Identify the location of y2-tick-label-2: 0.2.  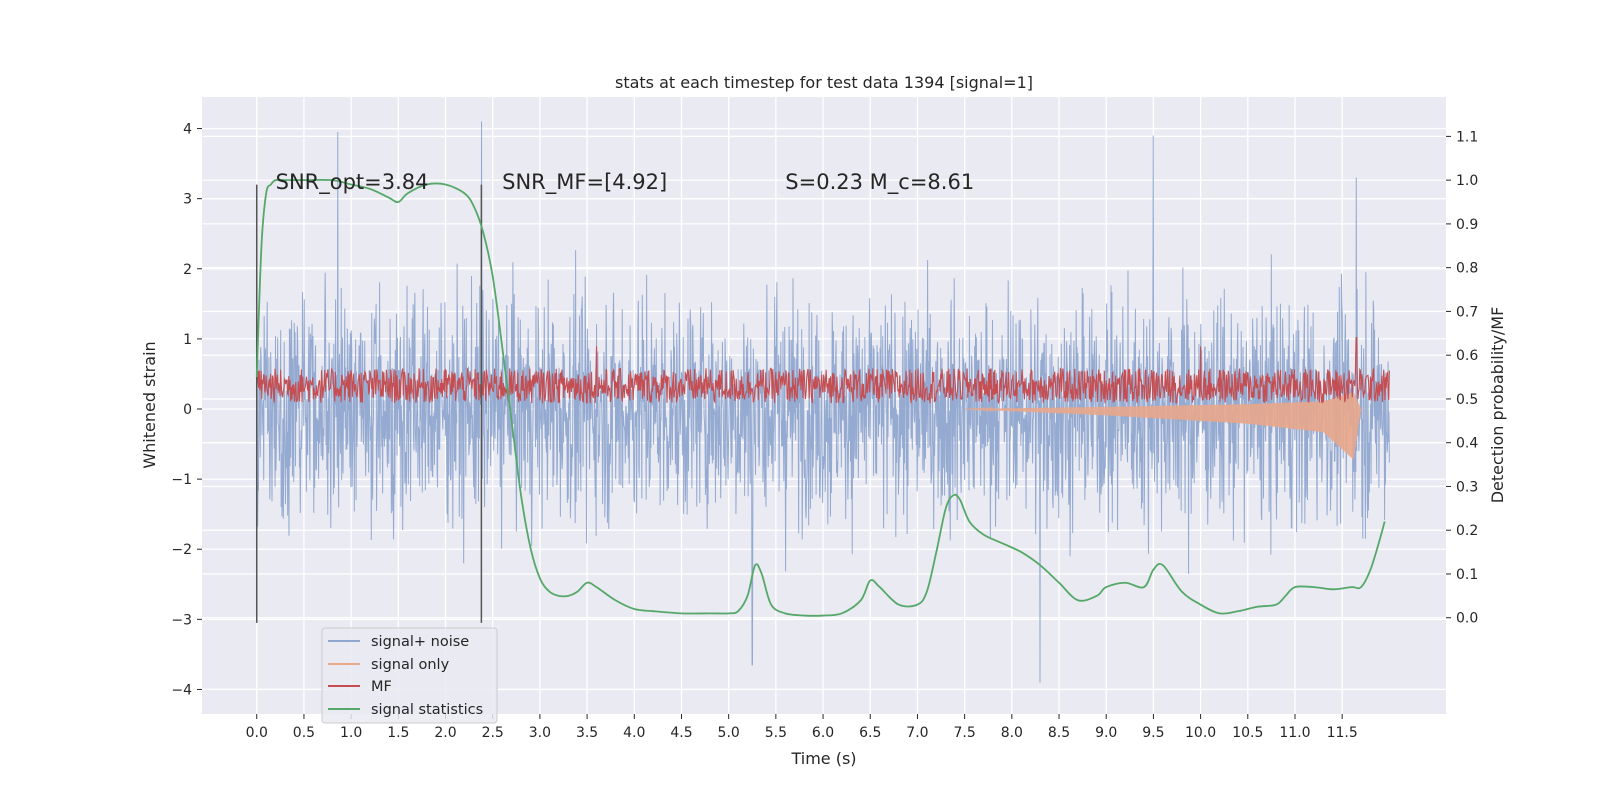
(1467, 531).